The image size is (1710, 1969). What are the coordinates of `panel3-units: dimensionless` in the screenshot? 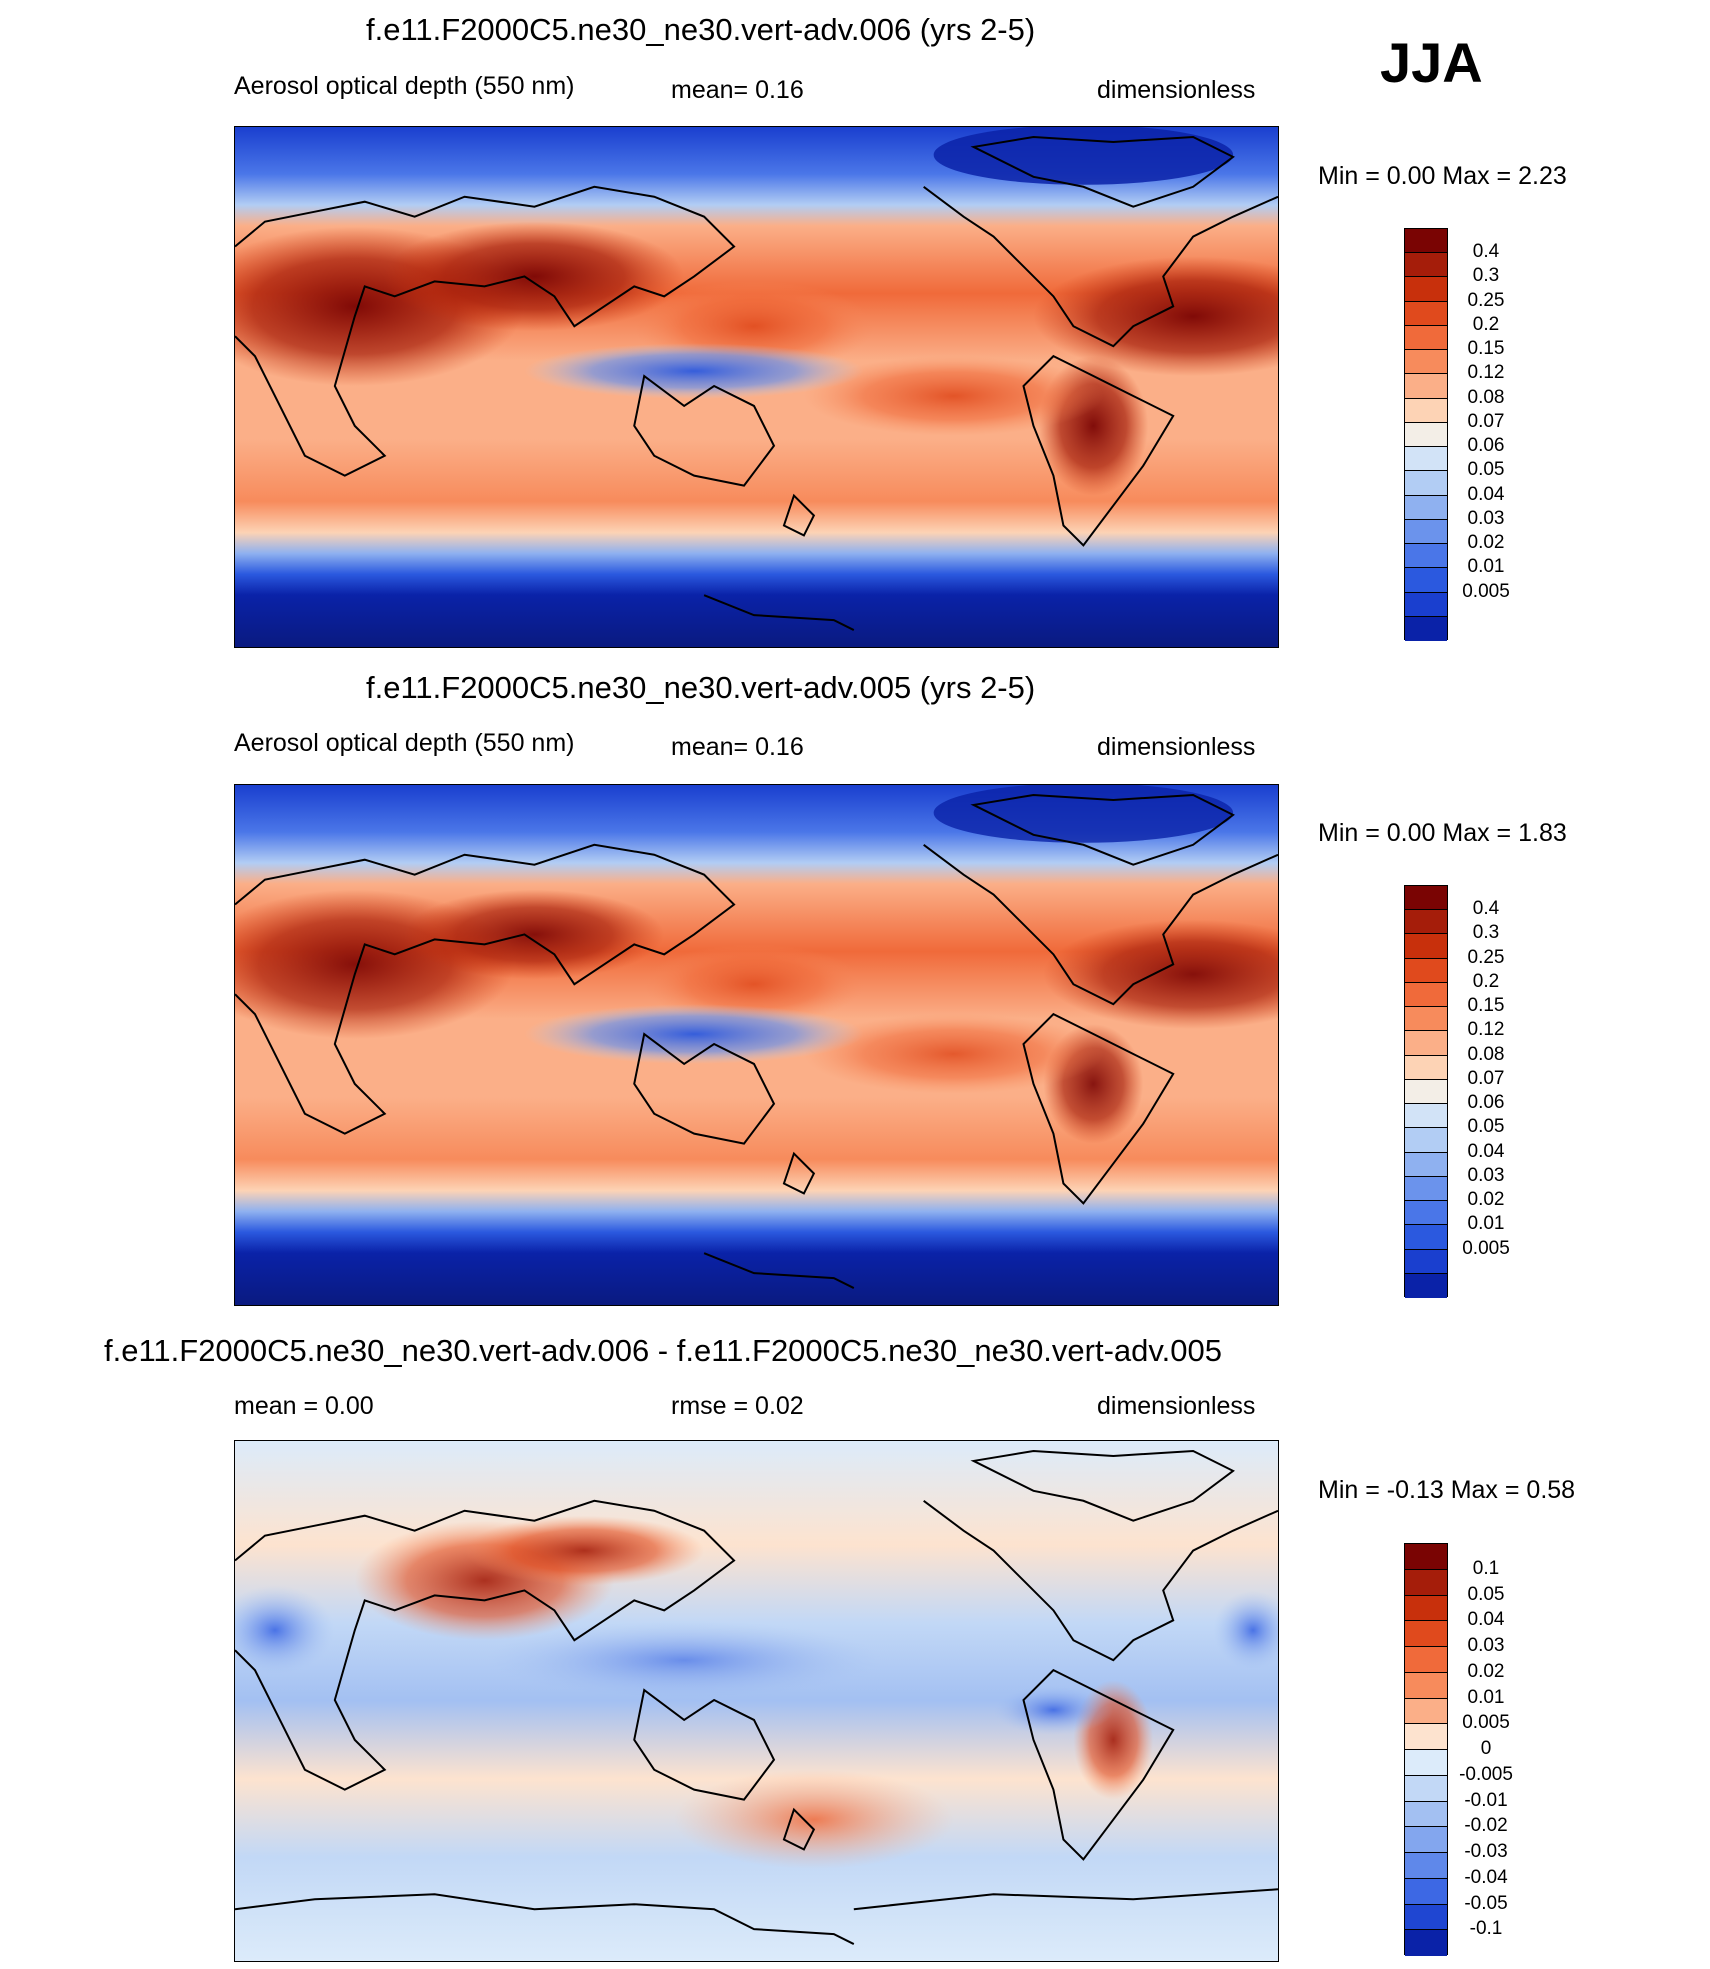 It's located at (1176, 1406).